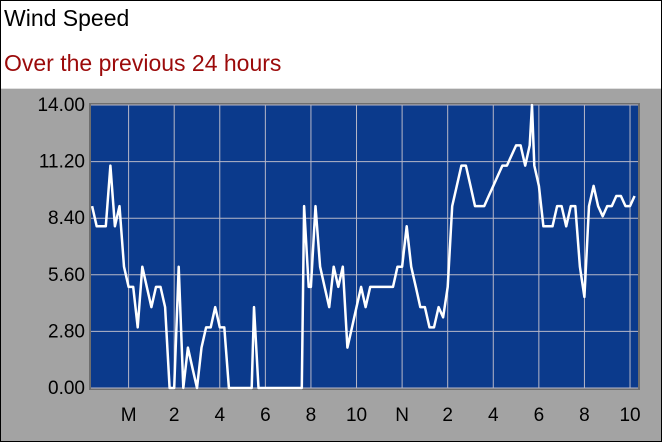 The width and height of the screenshot is (662, 442). I want to click on y-tick-label: 0.00, so click(66, 388).